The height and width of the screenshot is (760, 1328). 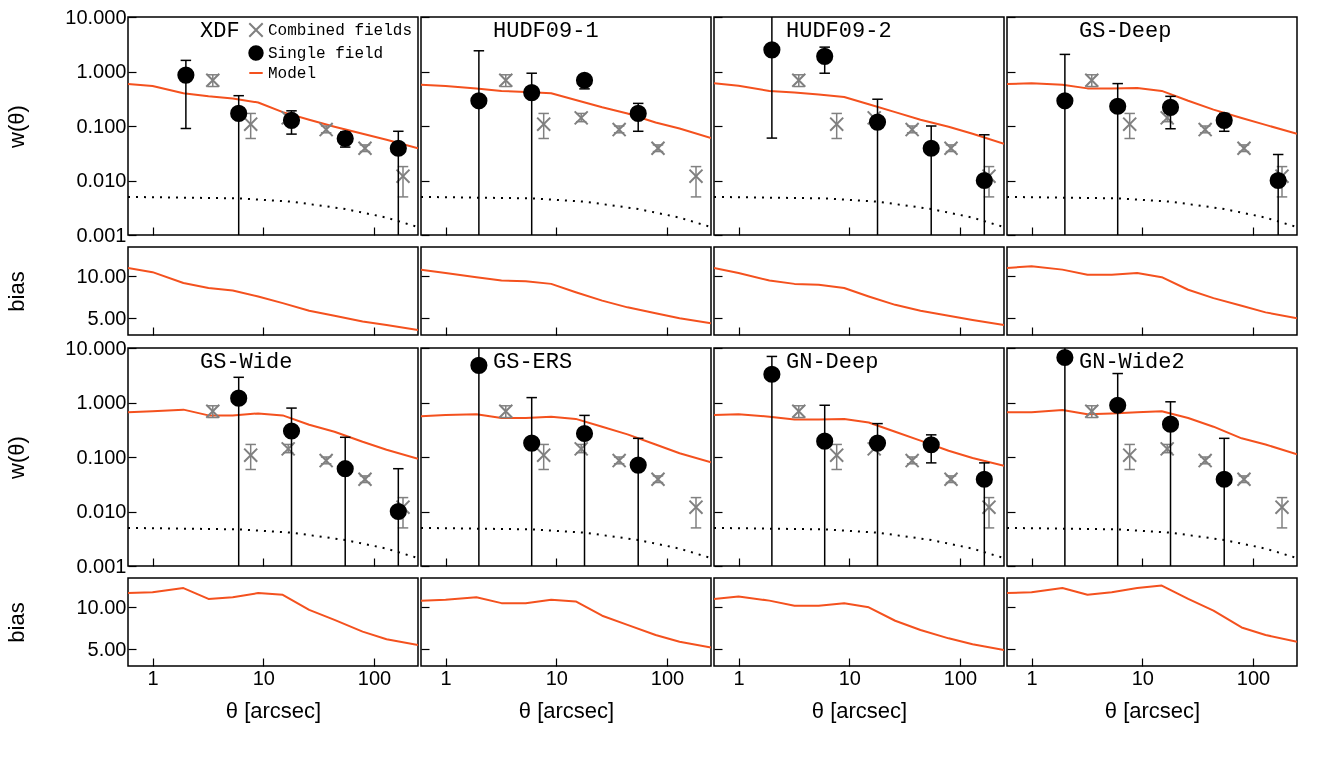 I want to click on chart-title: HUDF09-2, so click(x=839, y=31).